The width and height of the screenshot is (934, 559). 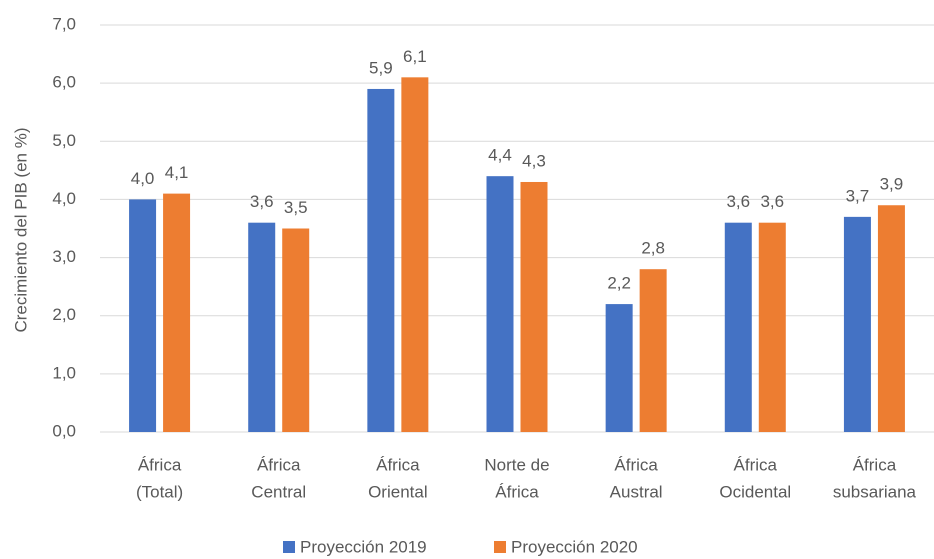 I want to click on y-tick-label: 3,0, so click(x=64, y=256).